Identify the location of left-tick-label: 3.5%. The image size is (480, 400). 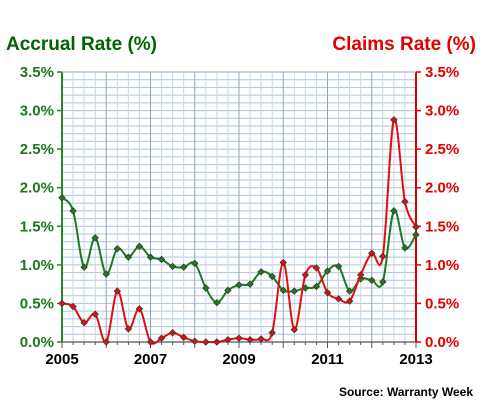
(37, 72).